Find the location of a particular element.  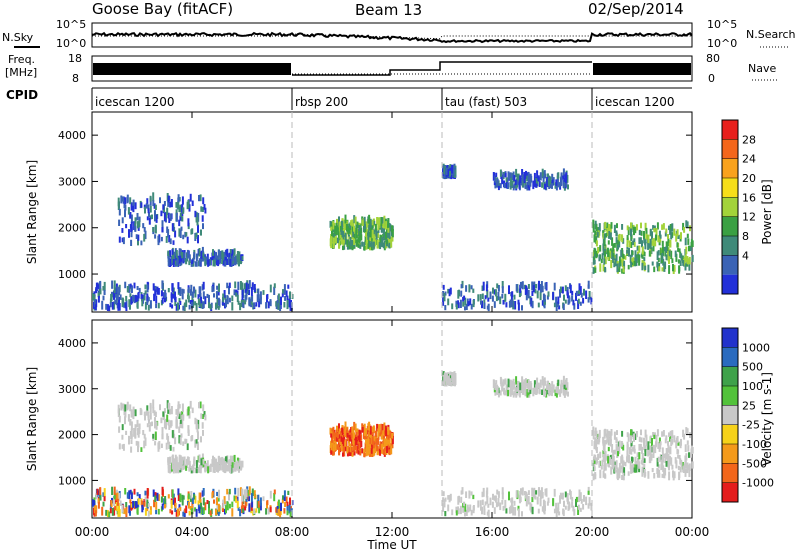

power-ylabel: Slant Range [km] is located at coordinates (32, 212).